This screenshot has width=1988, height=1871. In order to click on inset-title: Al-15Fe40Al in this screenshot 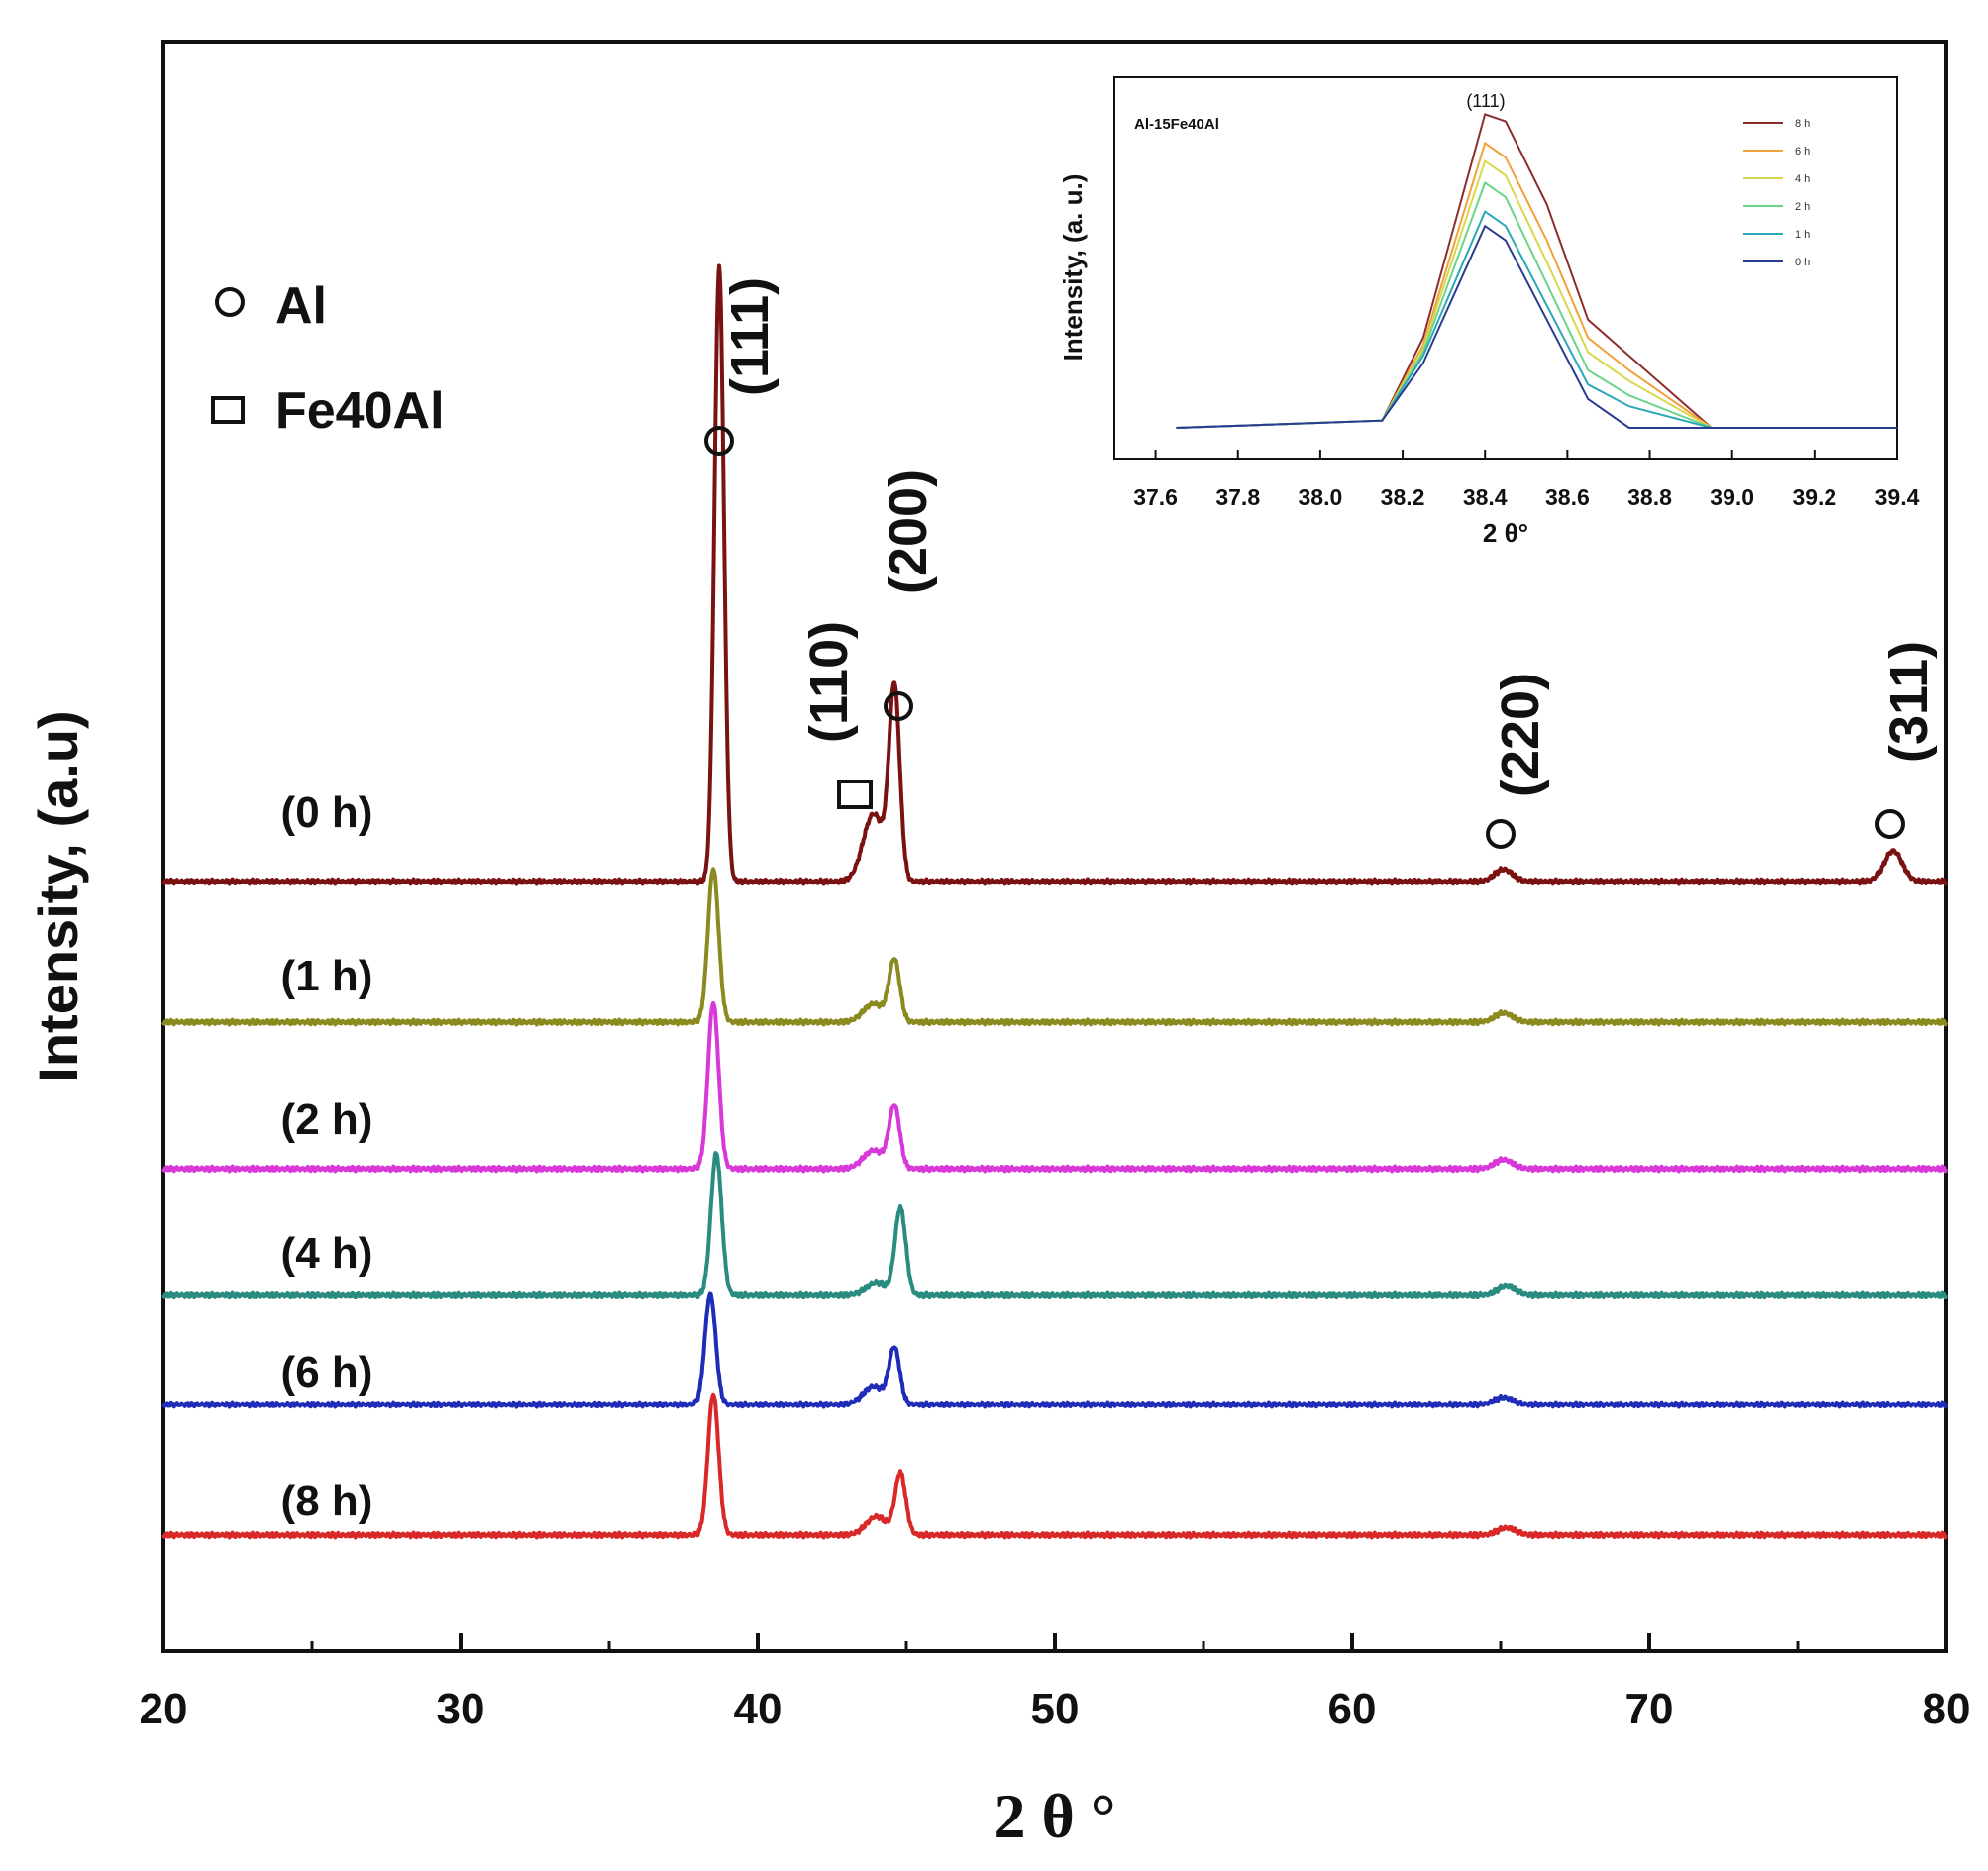, I will do `click(1176, 124)`.